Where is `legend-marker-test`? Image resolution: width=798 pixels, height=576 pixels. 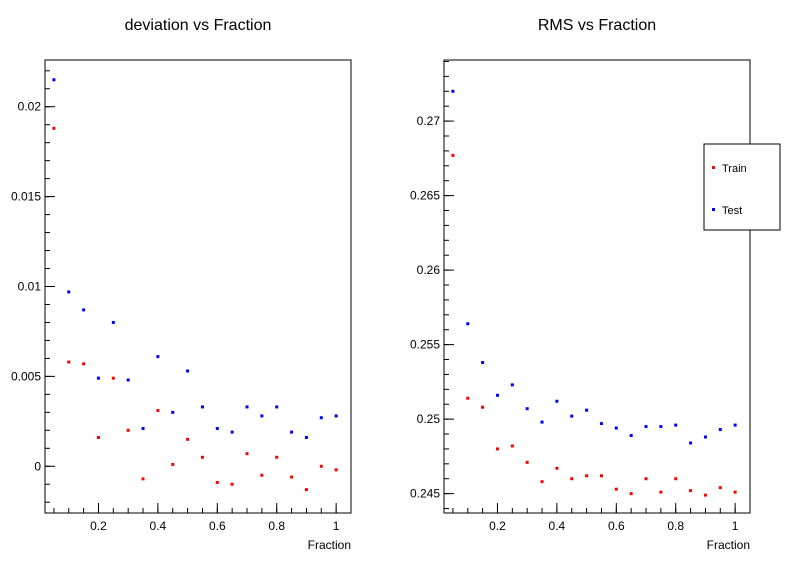 legend-marker-test is located at coordinates (713, 209).